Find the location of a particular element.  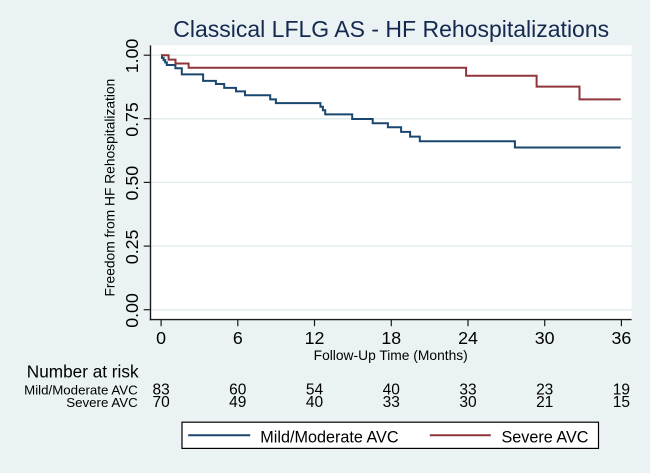

svg-text: 83 is located at coordinates (160, 389).